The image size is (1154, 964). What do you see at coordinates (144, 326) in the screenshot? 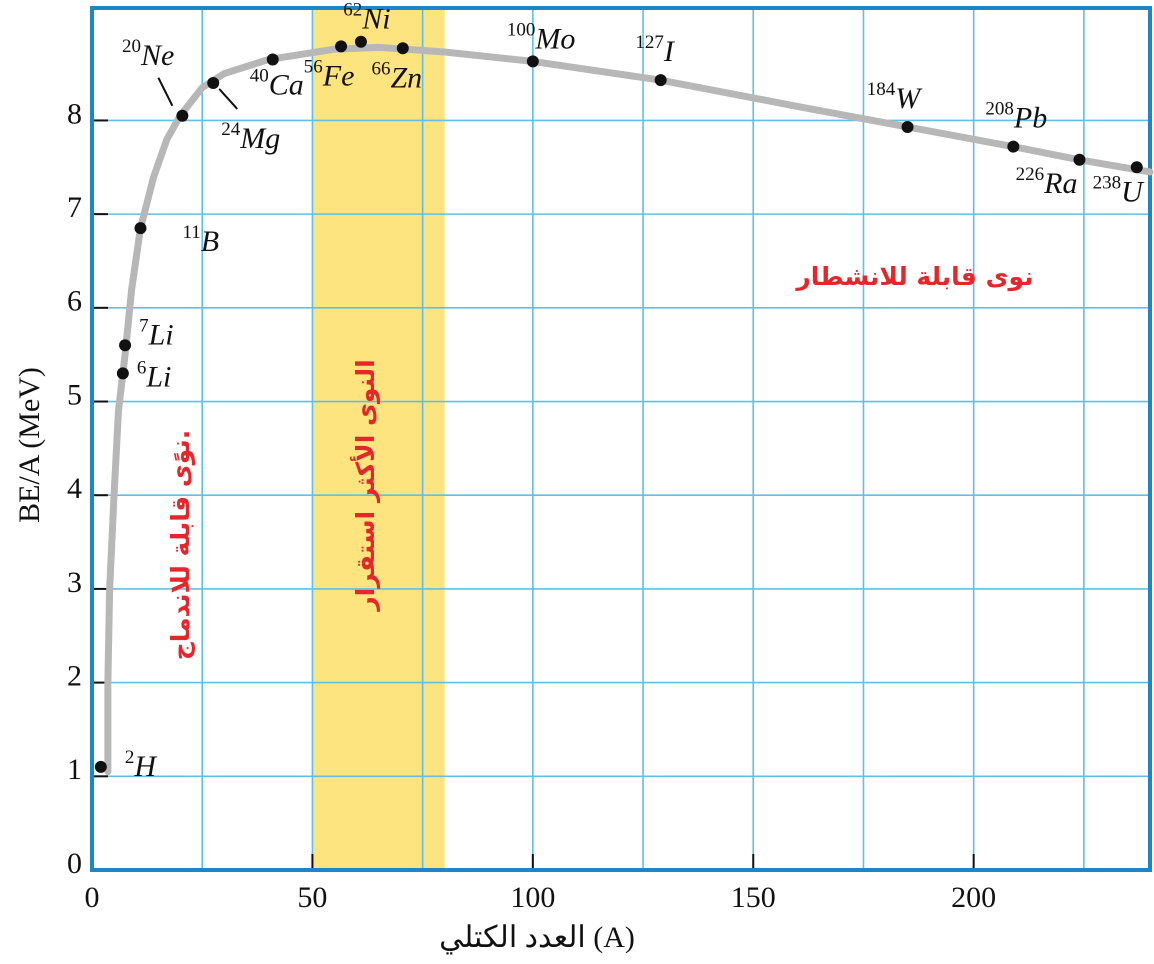
I see `mass-number: 7` at bounding box center [144, 326].